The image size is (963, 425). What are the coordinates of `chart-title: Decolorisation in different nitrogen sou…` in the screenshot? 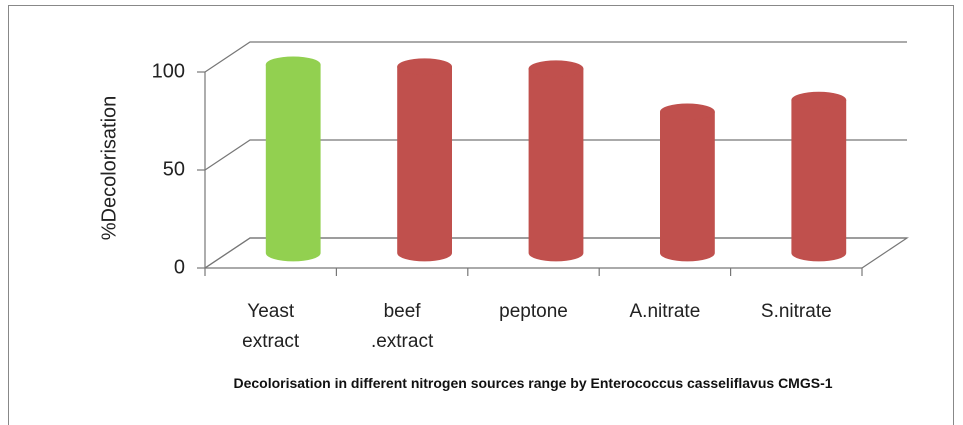 It's located at (533, 383).